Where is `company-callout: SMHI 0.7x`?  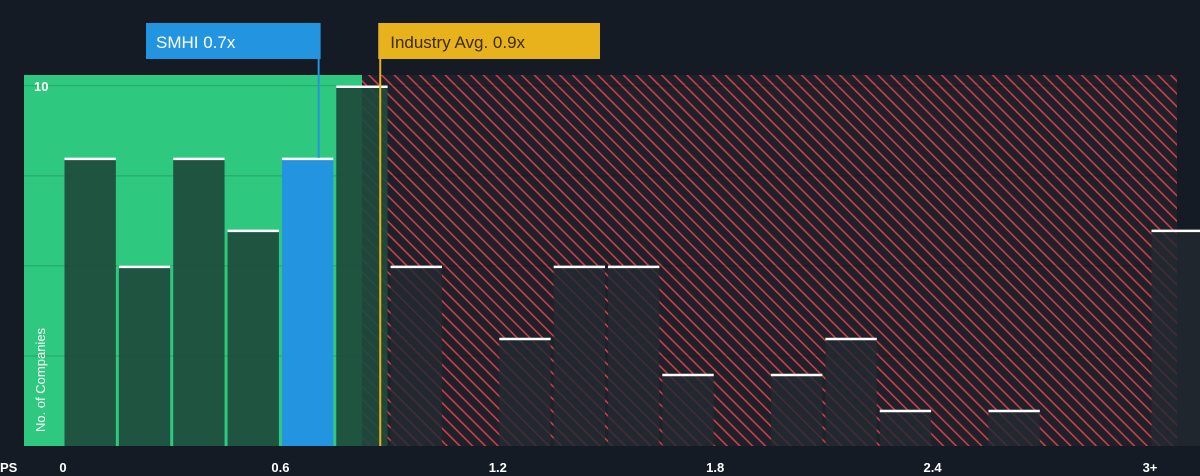
company-callout: SMHI 0.7x is located at coordinates (233, 41).